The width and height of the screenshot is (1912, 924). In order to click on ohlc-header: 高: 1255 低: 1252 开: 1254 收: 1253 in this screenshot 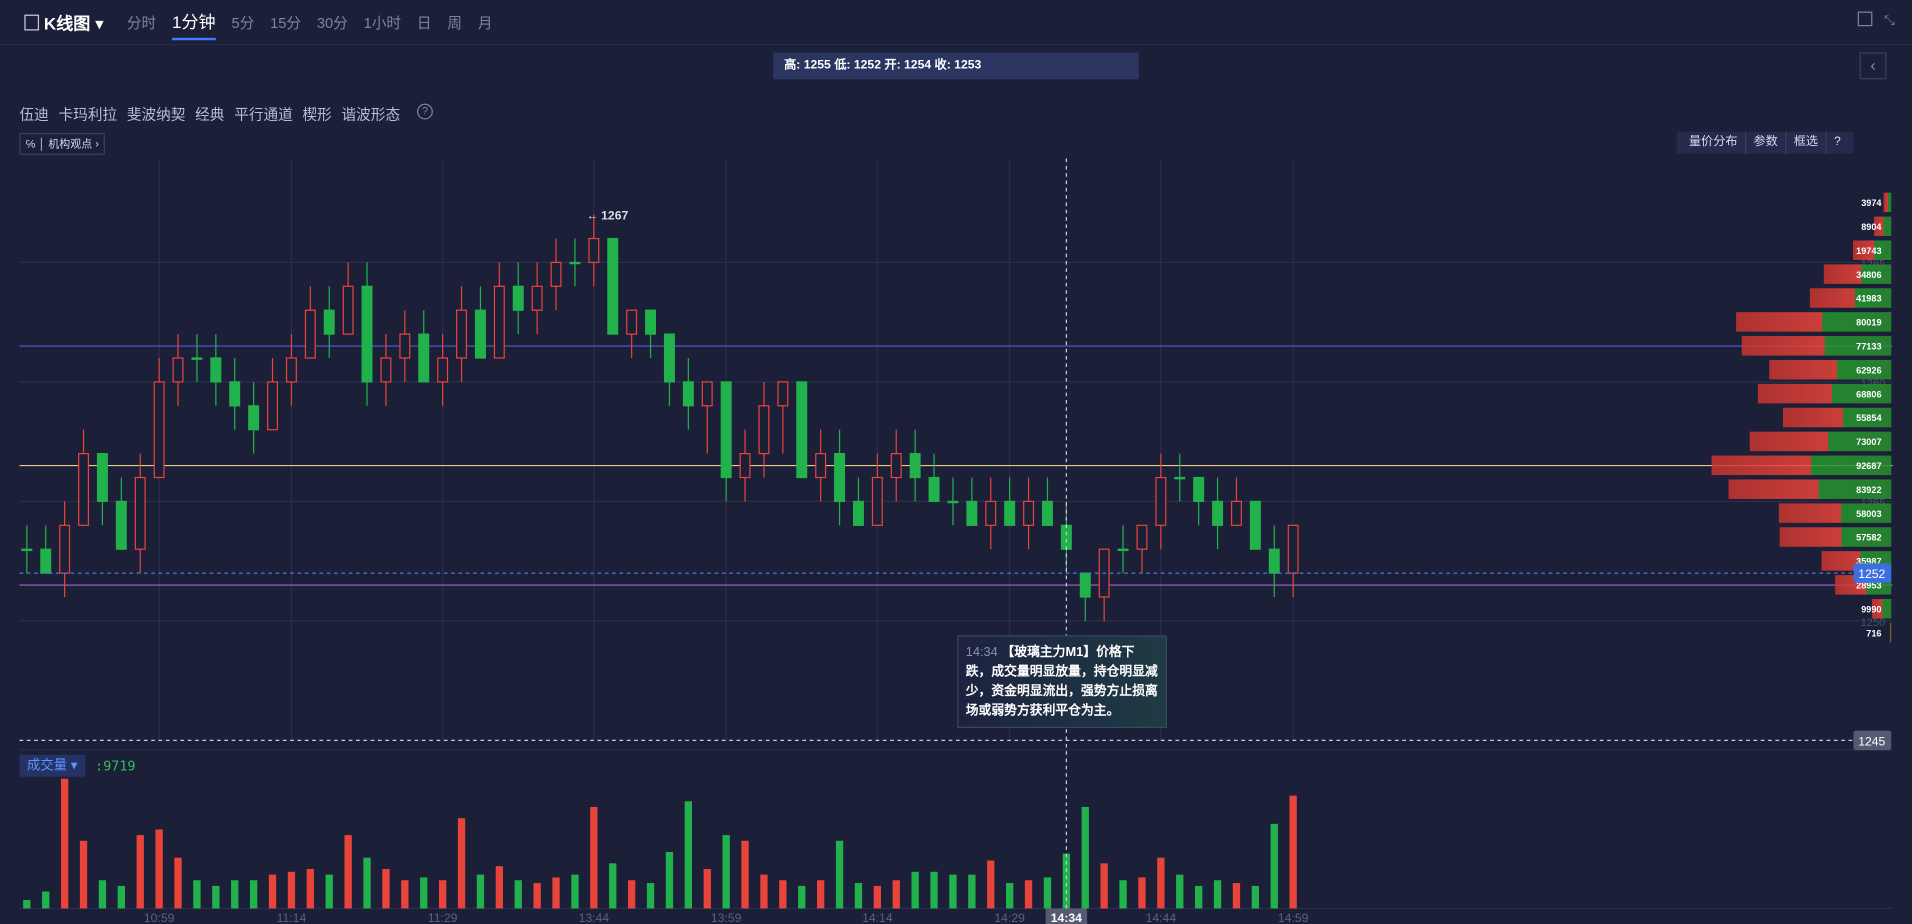, I will do `click(956, 66)`.